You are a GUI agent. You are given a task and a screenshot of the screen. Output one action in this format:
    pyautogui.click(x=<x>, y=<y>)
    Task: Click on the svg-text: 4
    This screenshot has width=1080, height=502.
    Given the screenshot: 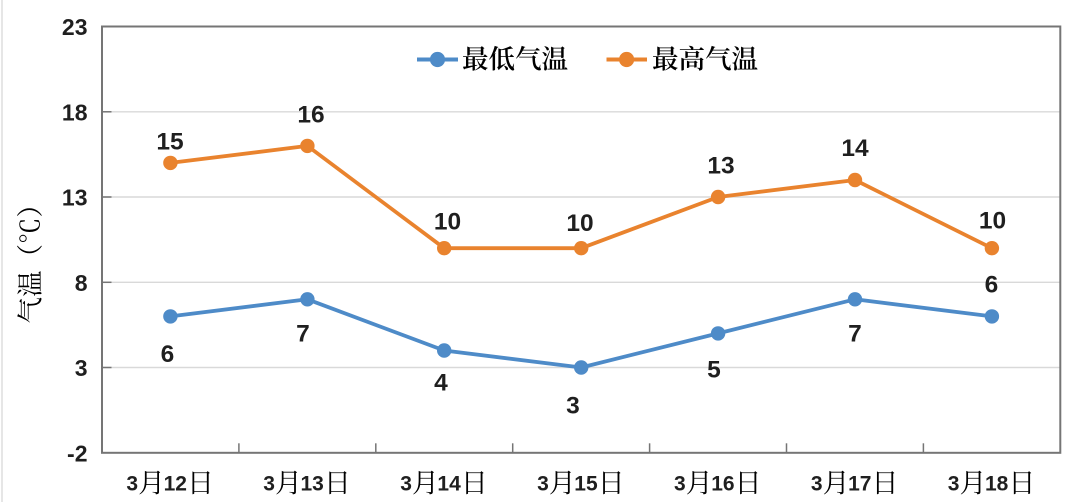 What is the action you would take?
    pyautogui.click(x=441, y=382)
    